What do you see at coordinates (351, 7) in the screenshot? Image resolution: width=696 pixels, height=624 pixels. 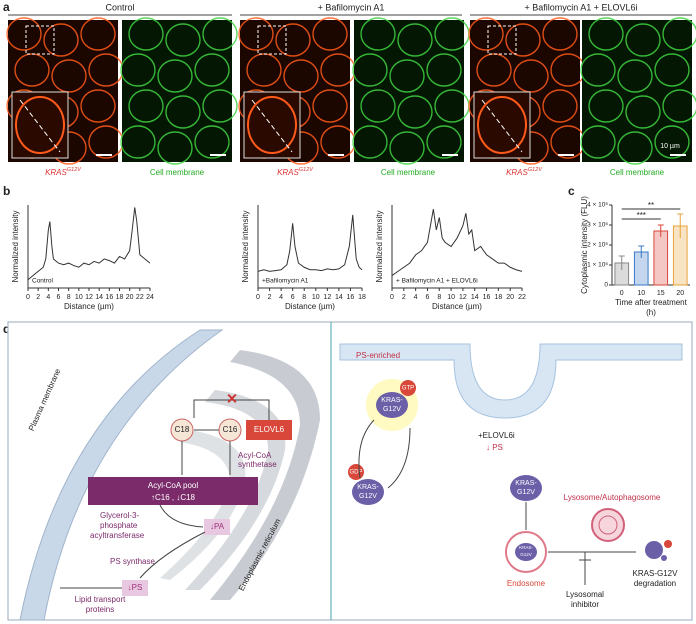 I see `group-title: + Bafilomycin A1` at bounding box center [351, 7].